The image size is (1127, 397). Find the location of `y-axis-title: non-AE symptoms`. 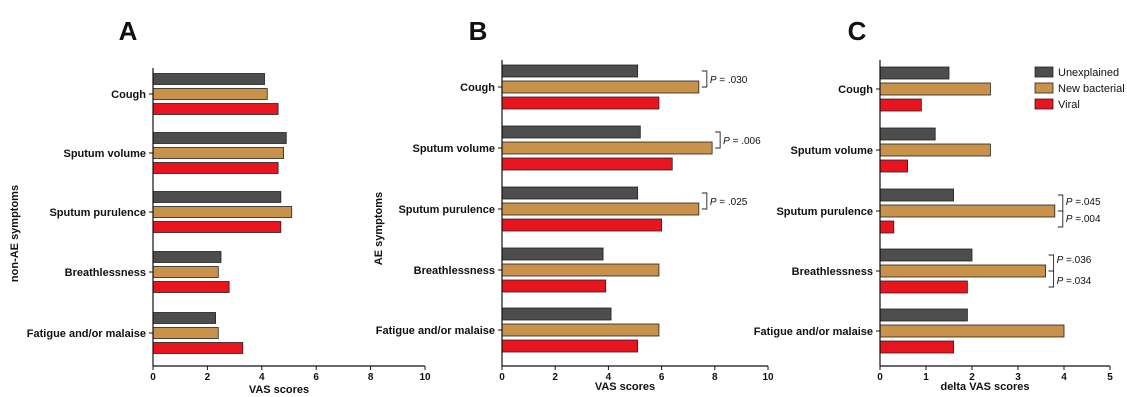

y-axis-title: non-AE symptoms is located at coordinates (15, 233).